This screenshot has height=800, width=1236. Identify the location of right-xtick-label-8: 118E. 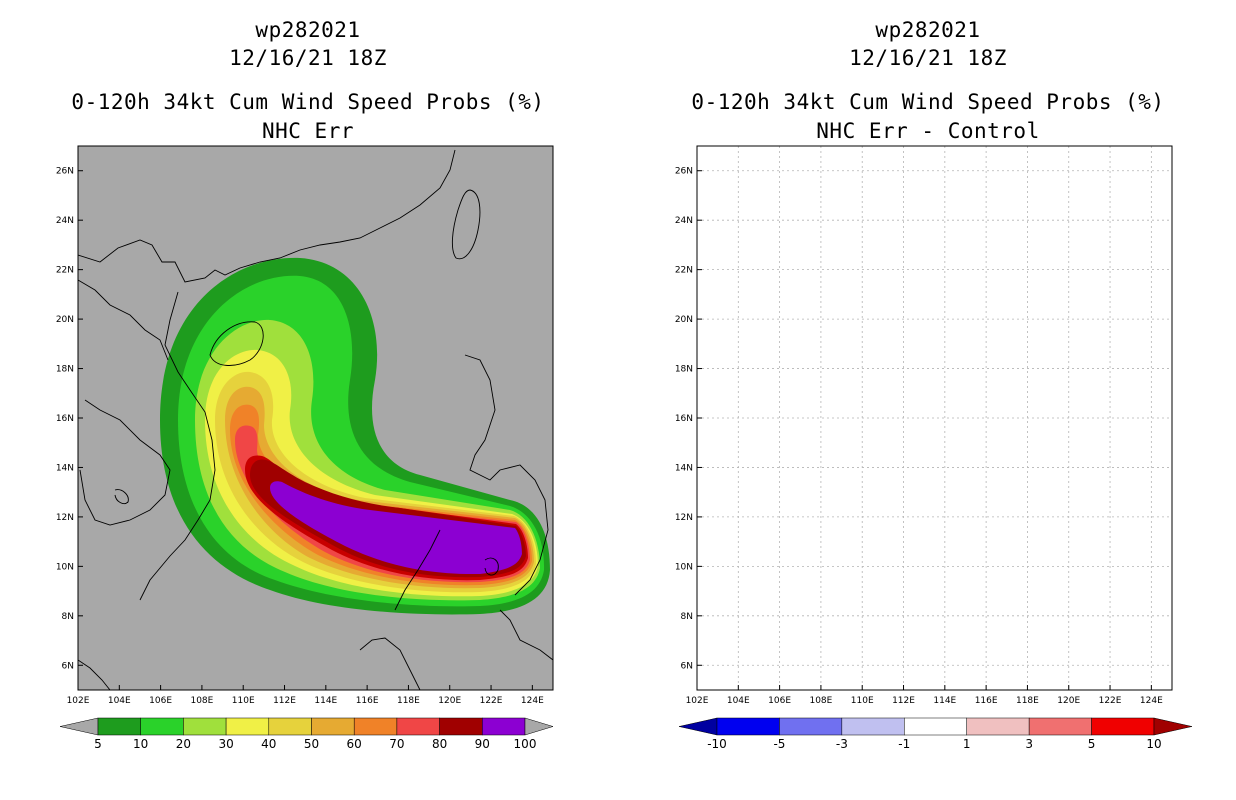
(1027, 701).